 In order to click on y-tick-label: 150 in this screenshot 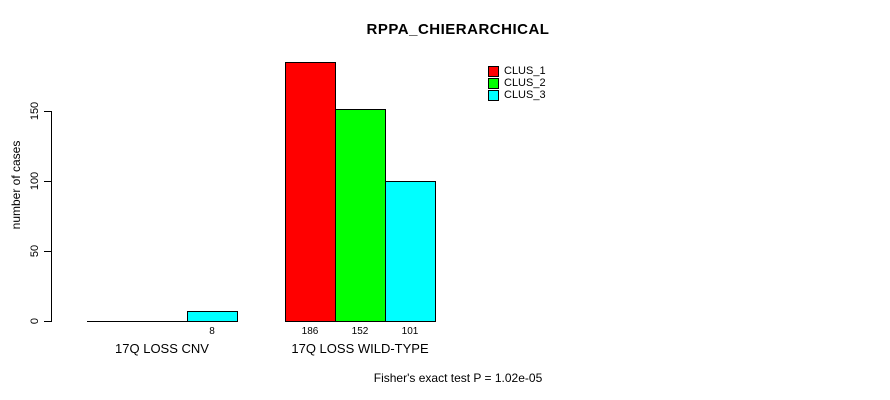, I will do `click(35, 111)`.